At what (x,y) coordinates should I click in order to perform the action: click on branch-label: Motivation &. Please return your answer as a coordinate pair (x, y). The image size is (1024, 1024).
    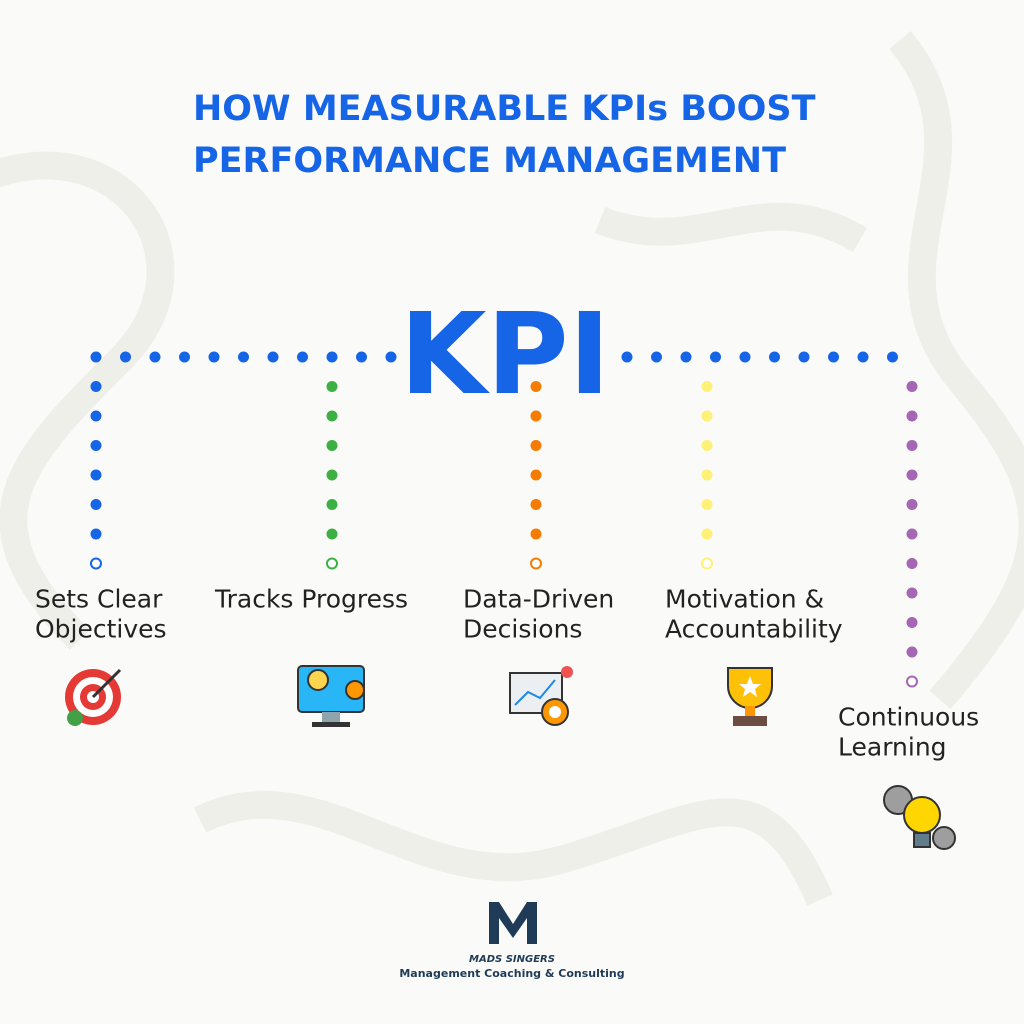
    Looking at the image, I should click on (744, 599).